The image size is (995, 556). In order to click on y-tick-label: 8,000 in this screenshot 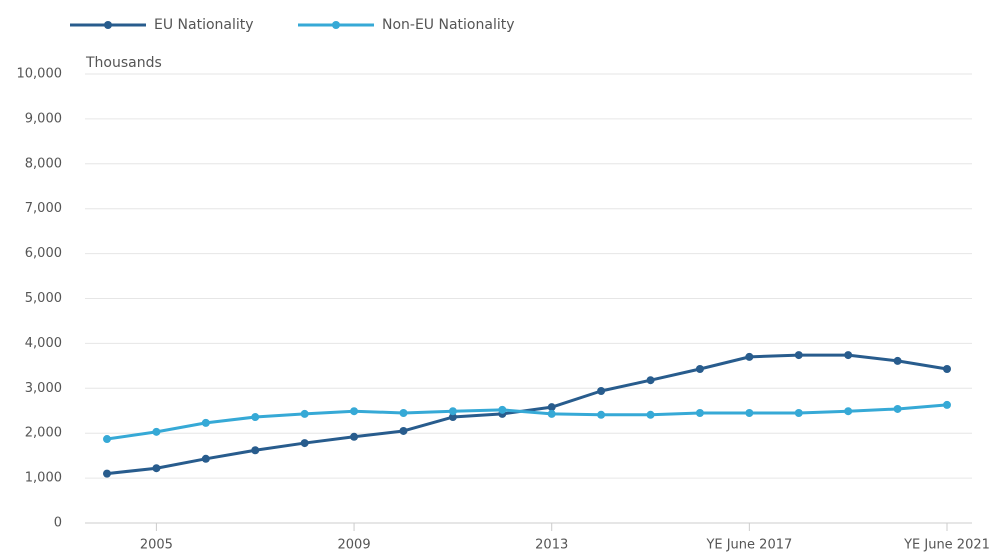, I will do `click(43, 163)`.